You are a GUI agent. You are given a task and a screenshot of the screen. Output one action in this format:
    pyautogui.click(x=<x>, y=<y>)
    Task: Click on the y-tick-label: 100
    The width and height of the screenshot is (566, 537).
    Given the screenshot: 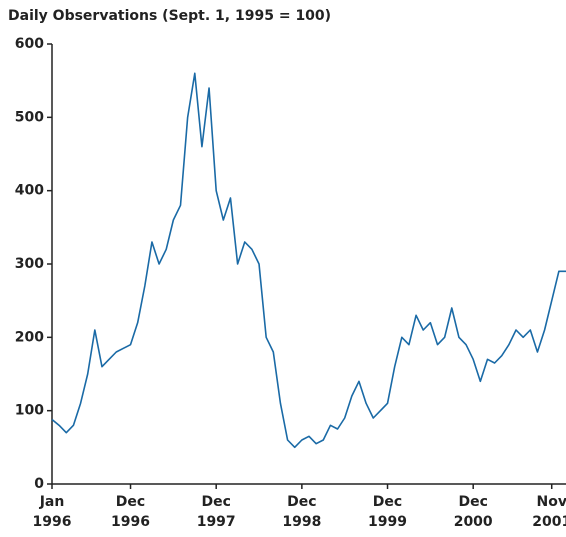 What is the action you would take?
    pyautogui.click(x=29, y=411)
    